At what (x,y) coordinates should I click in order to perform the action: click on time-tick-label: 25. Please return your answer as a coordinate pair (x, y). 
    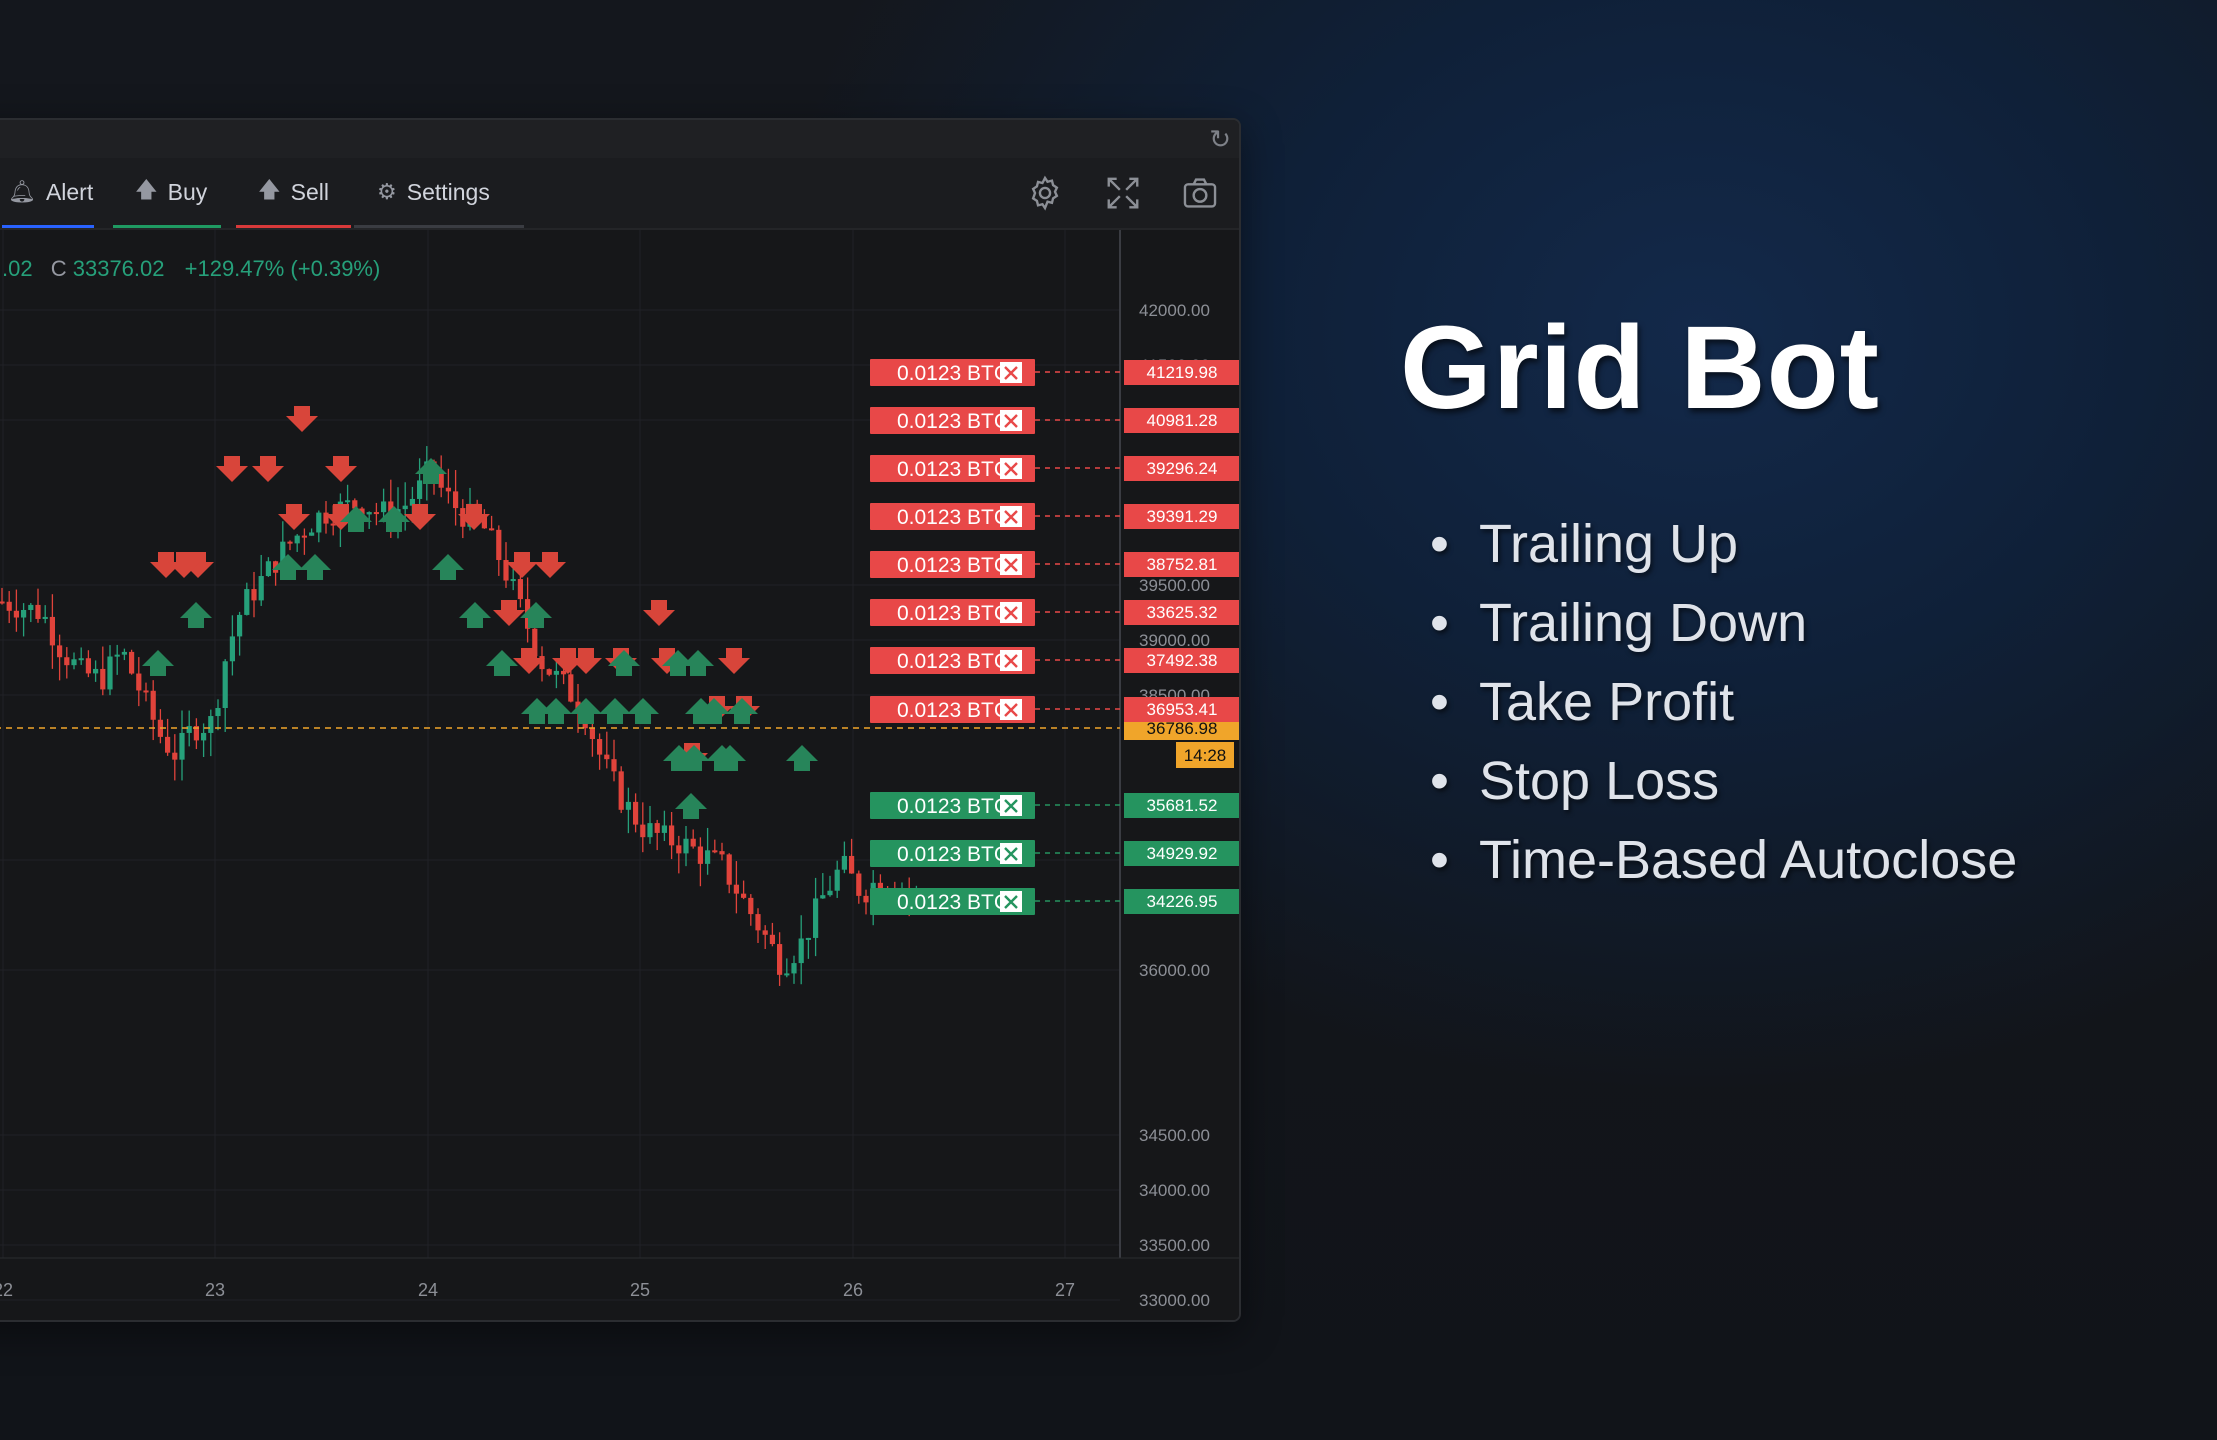
    Looking at the image, I should click on (640, 1290).